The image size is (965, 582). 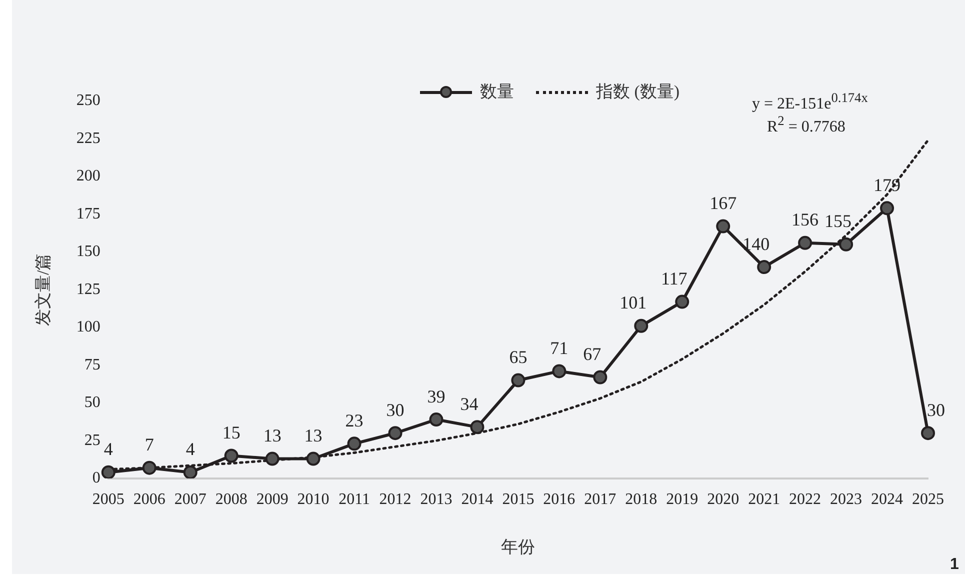 I want to click on y-tick-label: 225, so click(x=88, y=138).